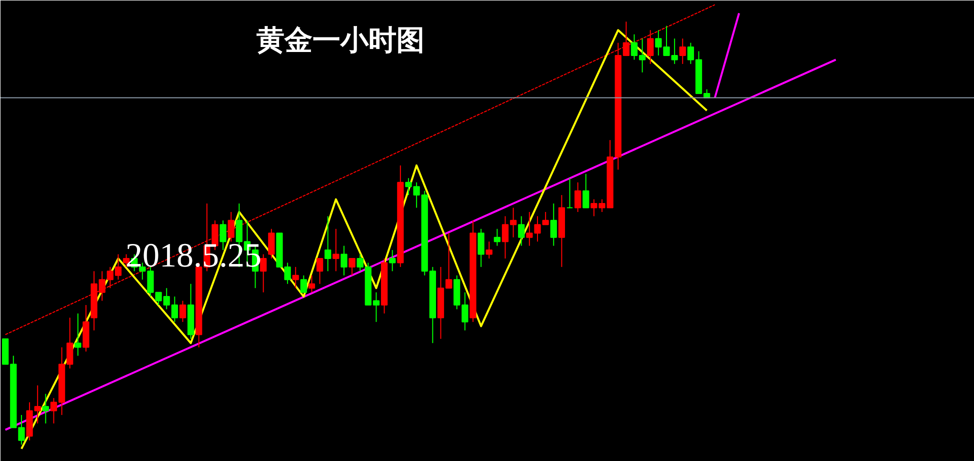 The height and width of the screenshot is (461, 974). What do you see at coordinates (340, 40) in the screenshot?
I see `chart-title: 黄金一小时图` at bounding box center [340, 40].